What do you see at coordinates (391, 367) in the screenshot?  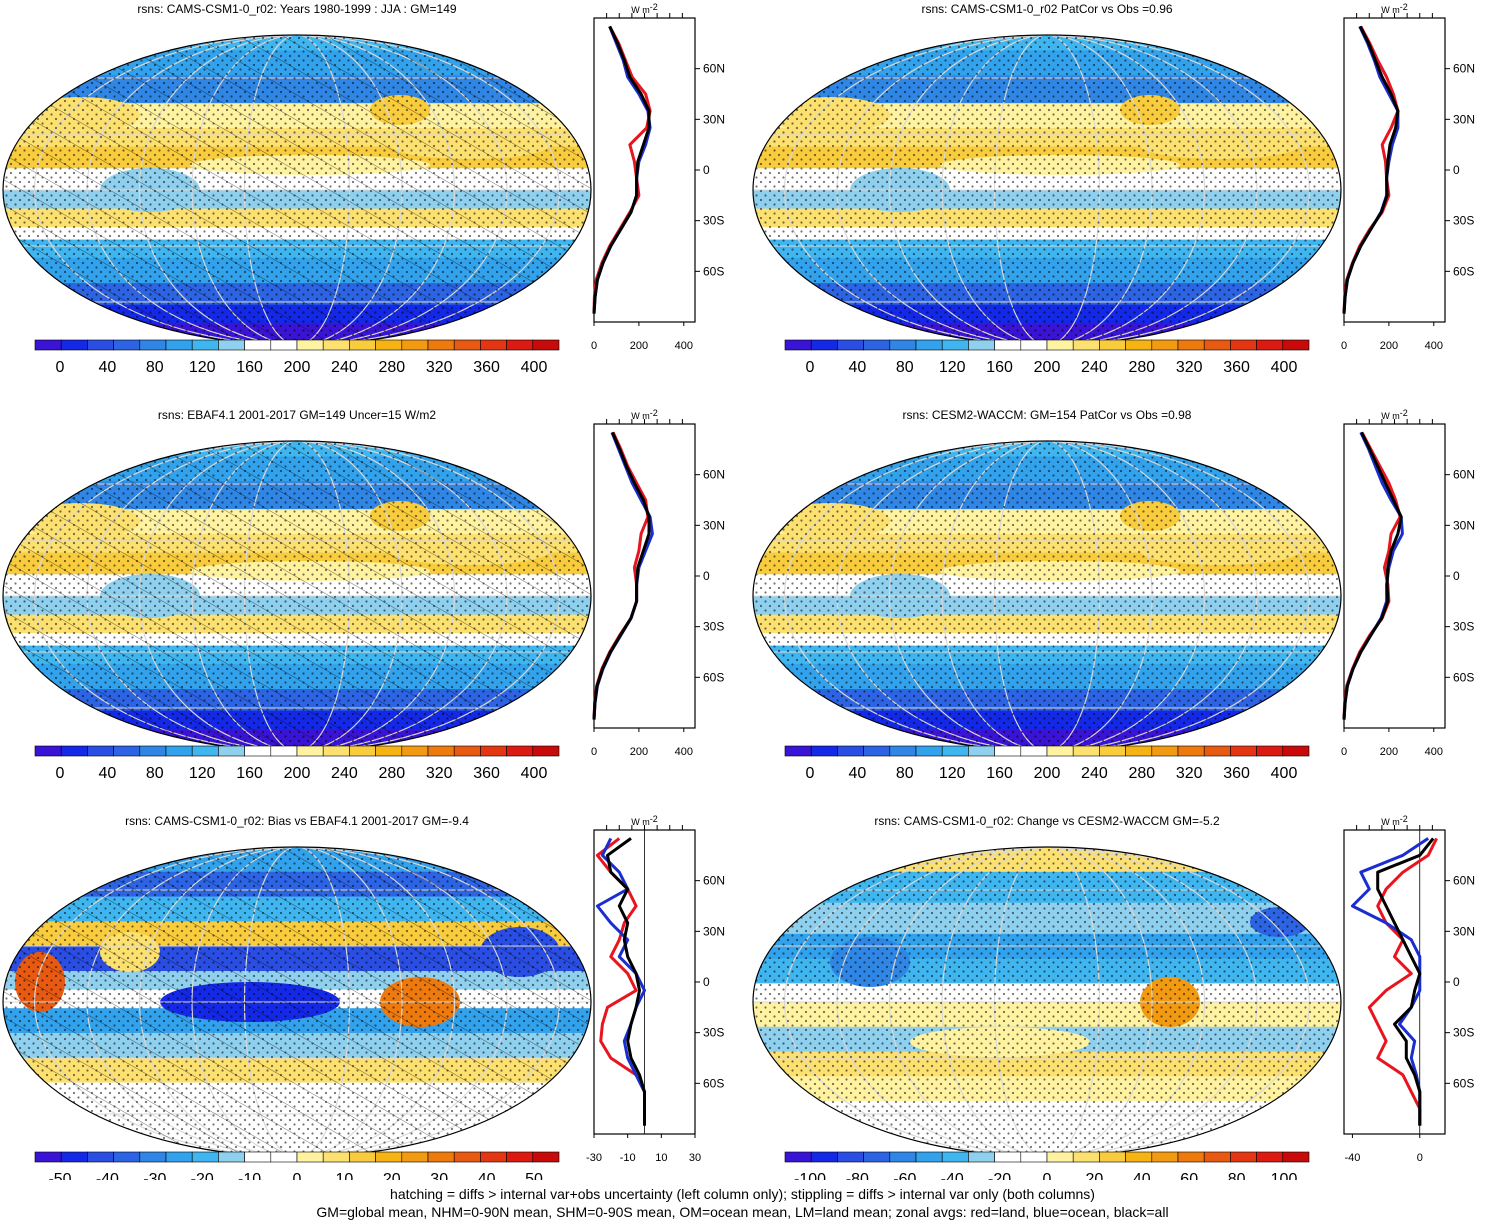 I see `colorbar-label: 280` at bounding box center [391, 367].